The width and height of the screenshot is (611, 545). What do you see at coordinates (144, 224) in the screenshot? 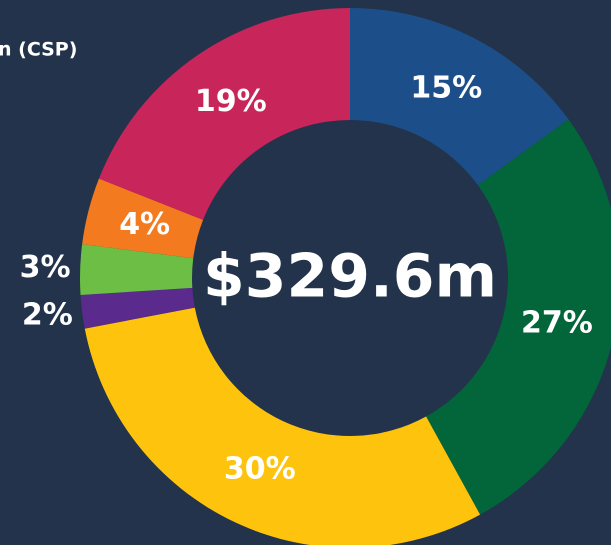
I see `data-label: 4%` at bounding box center [144, 224].